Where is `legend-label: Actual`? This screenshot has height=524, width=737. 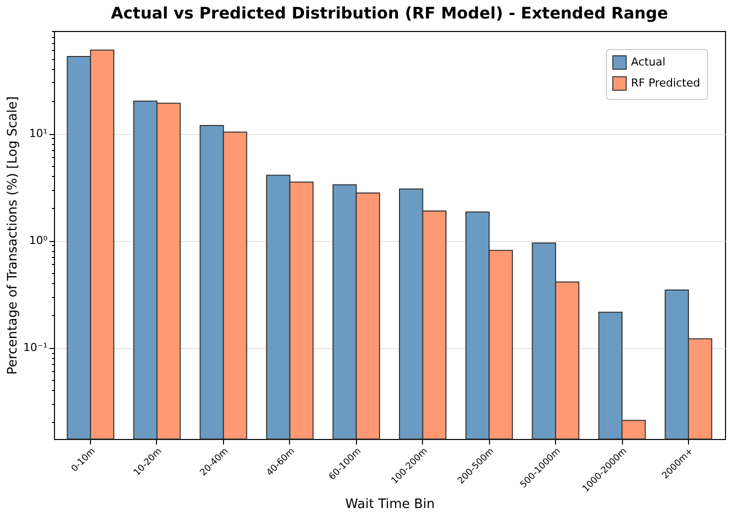
legend-label: Actual is located at coordinates (648, 62).